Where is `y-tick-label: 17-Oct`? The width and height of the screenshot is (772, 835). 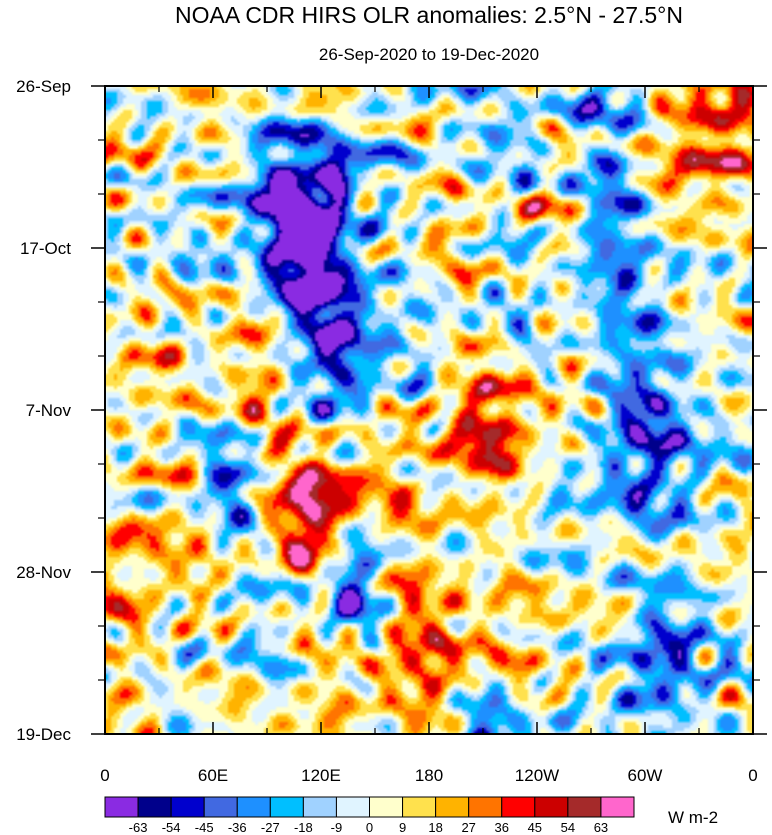
y-tick-label: 17-Oct is located at coordinates (45, 248).